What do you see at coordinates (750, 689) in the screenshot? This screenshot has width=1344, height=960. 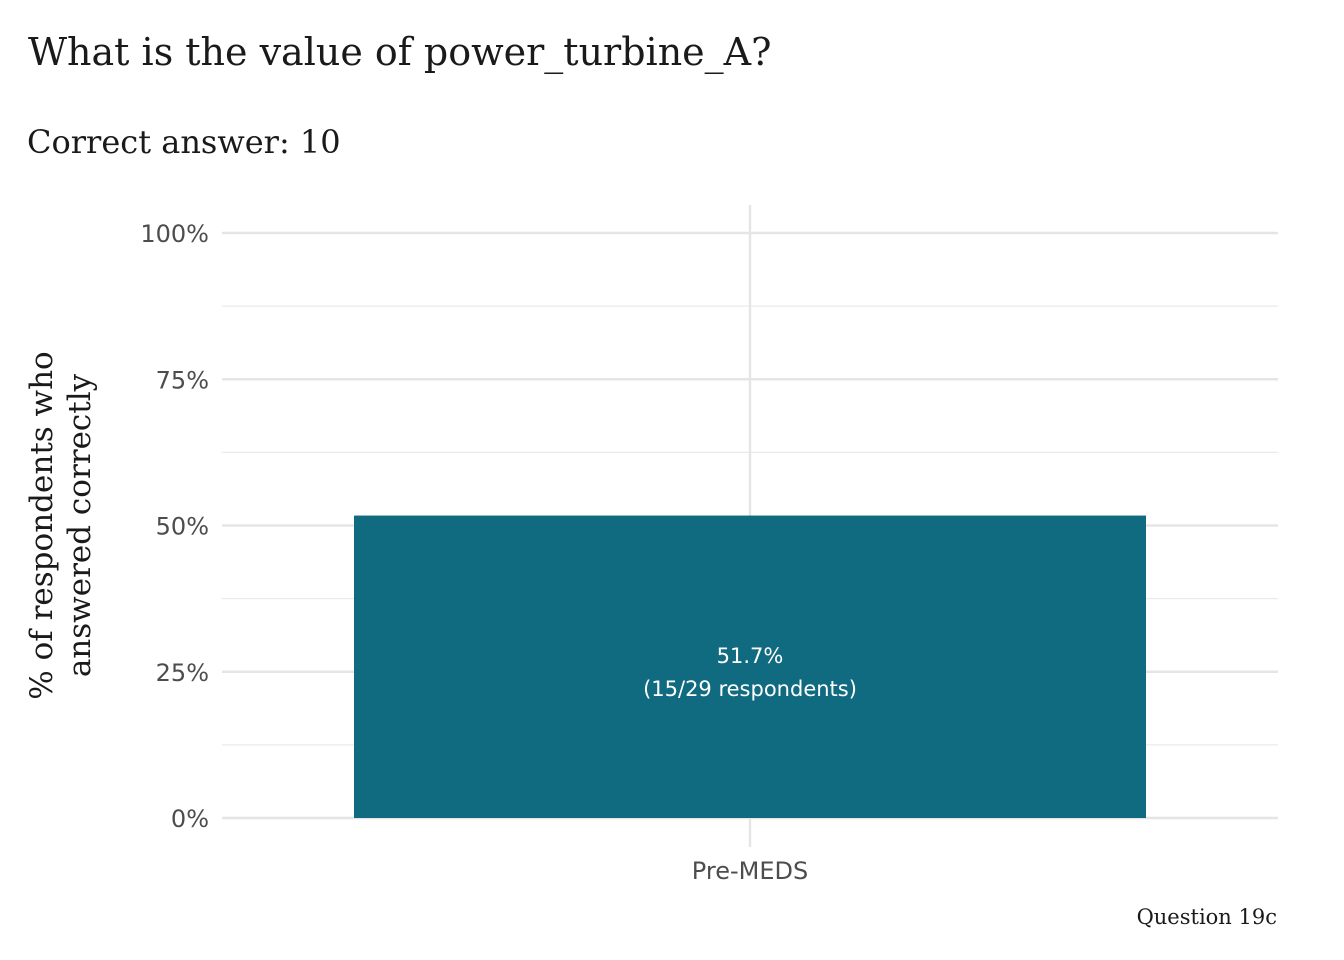 I see `bar-data-label: (15/29 respondents)` at bounding box center [750, 689].